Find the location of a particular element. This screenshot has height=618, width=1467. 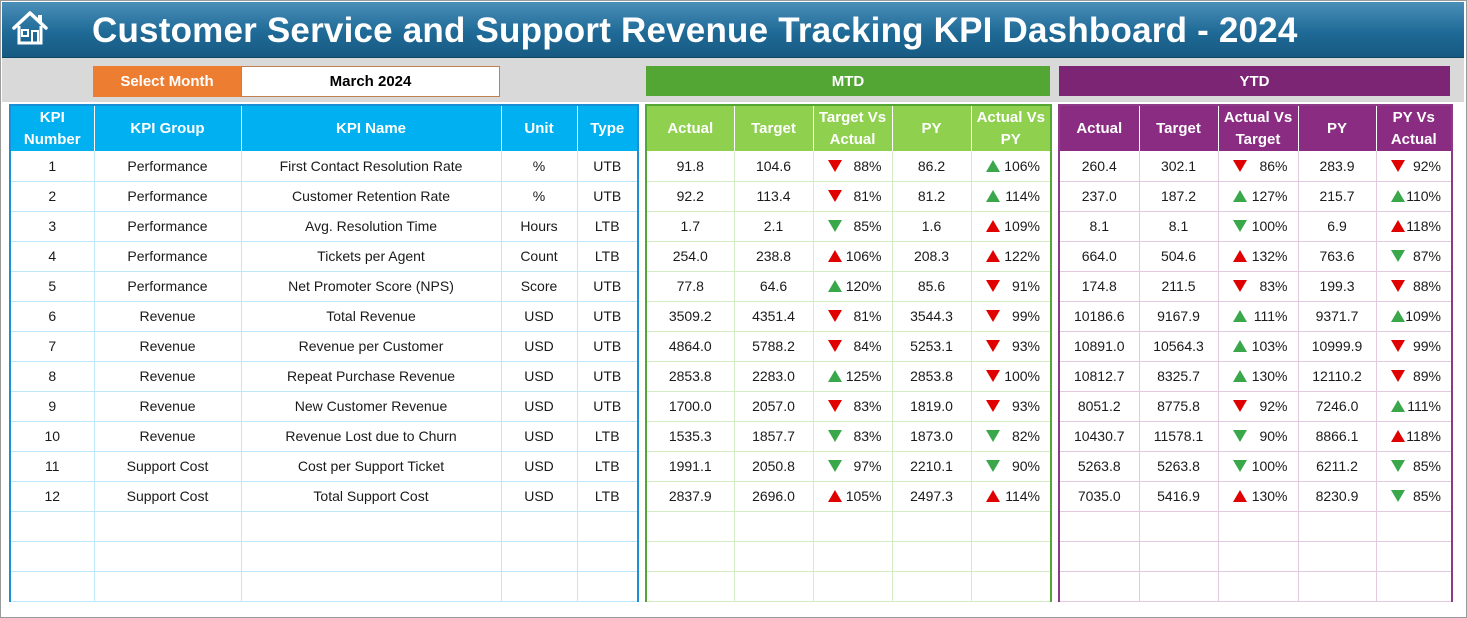

table-row: 10812.7 8325.7 130% 12110.2 89% is located at coordinates (1256, 376).